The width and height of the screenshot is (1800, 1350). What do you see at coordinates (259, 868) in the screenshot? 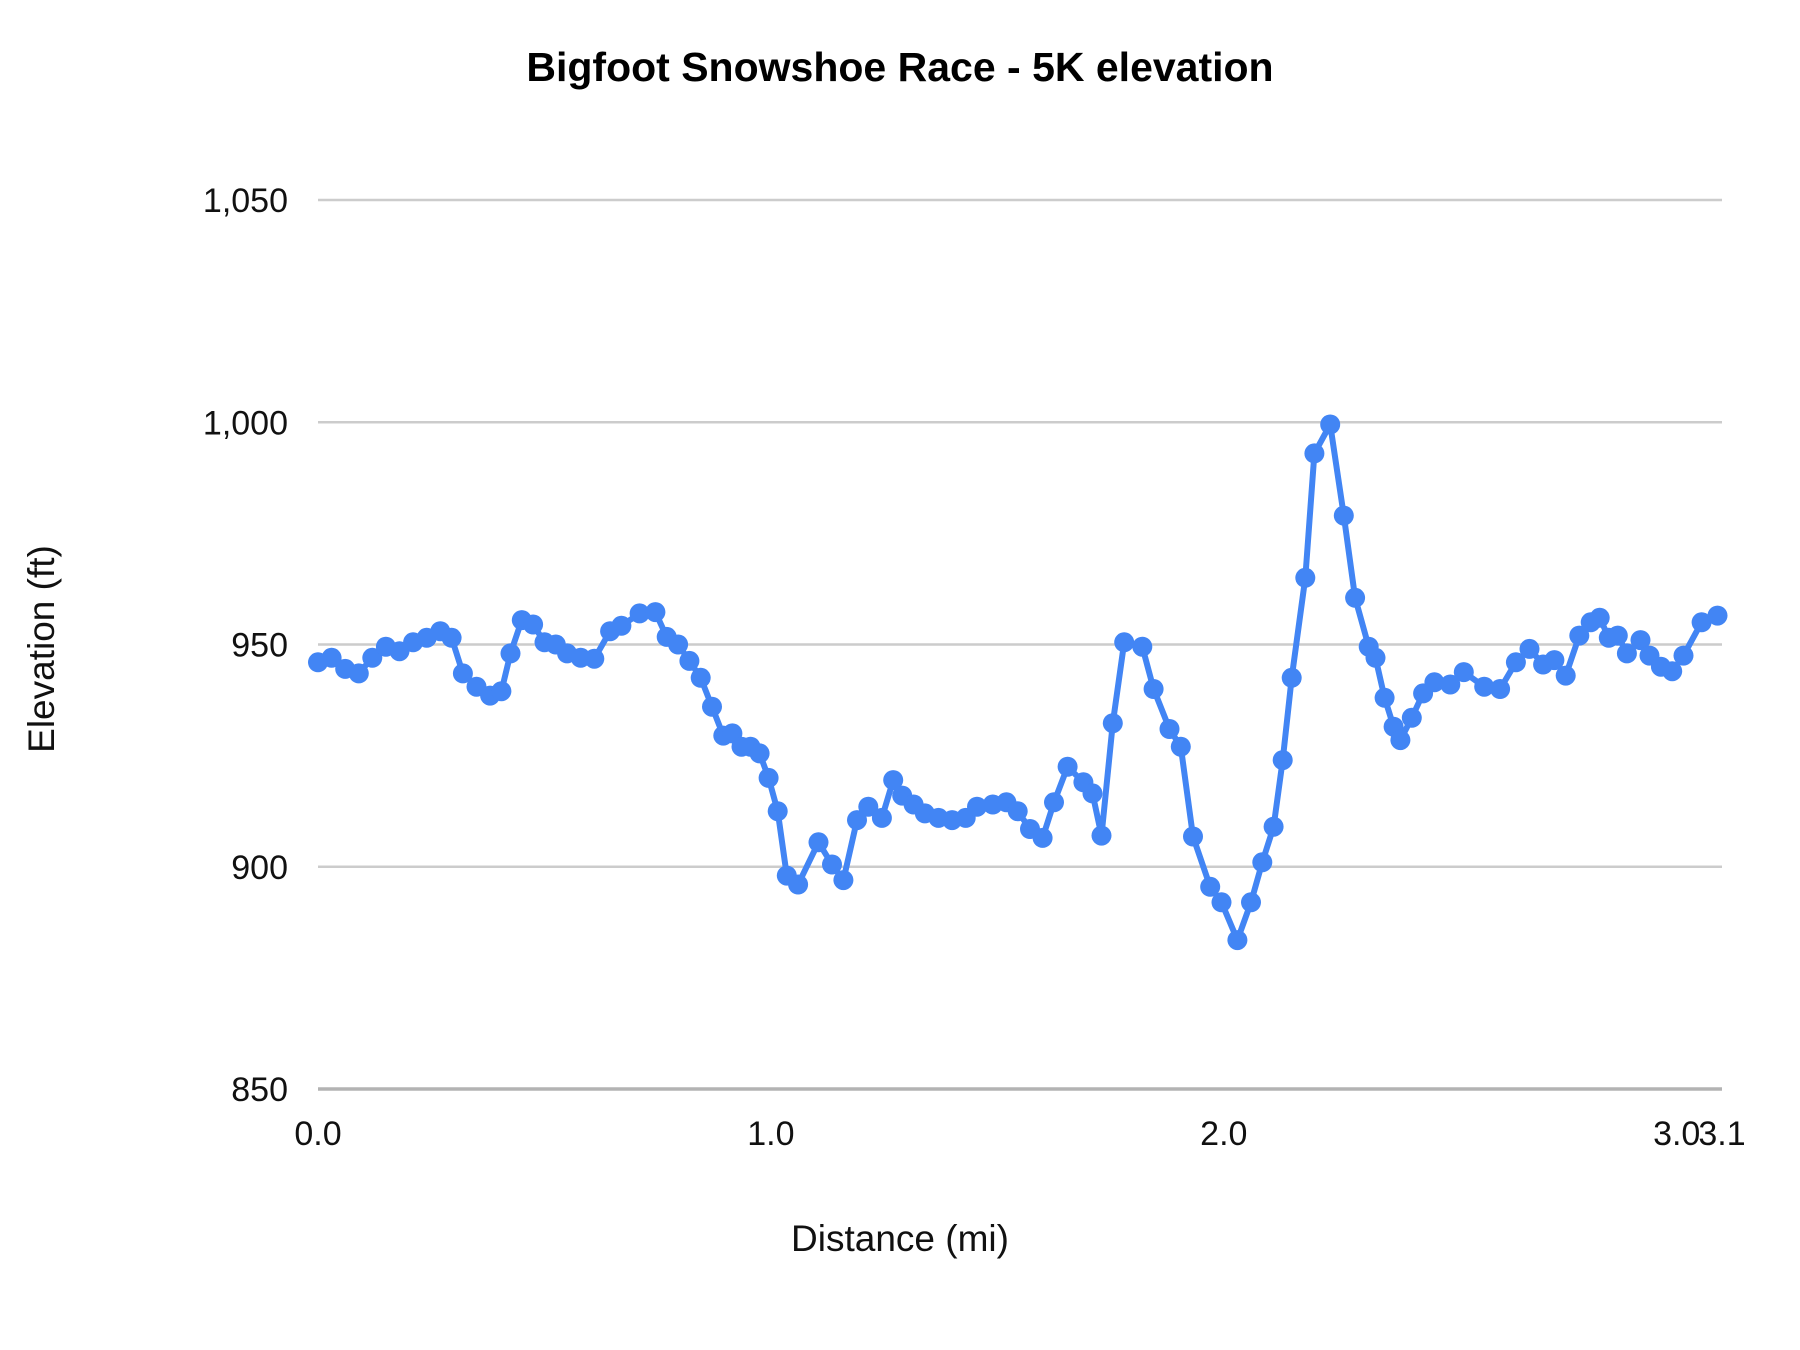
I see `y-tick-label: 900` at bounding box center [259, 868].